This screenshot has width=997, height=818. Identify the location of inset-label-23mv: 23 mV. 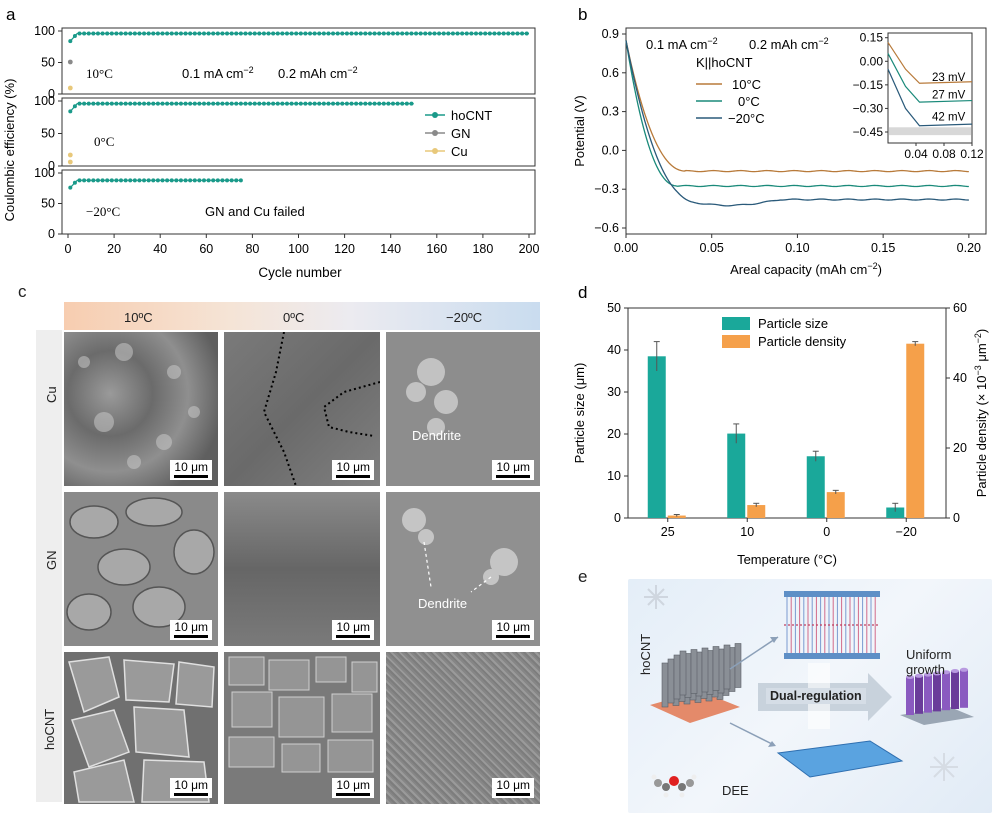
(949, 78).